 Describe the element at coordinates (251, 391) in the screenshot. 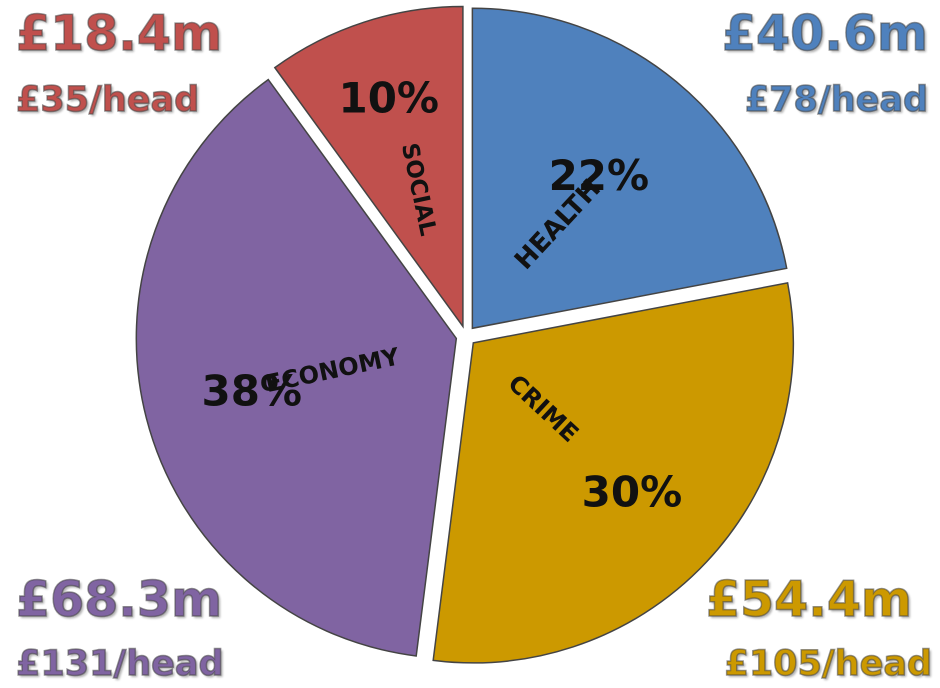

I see `economy-percent-label: 38%` at that location.